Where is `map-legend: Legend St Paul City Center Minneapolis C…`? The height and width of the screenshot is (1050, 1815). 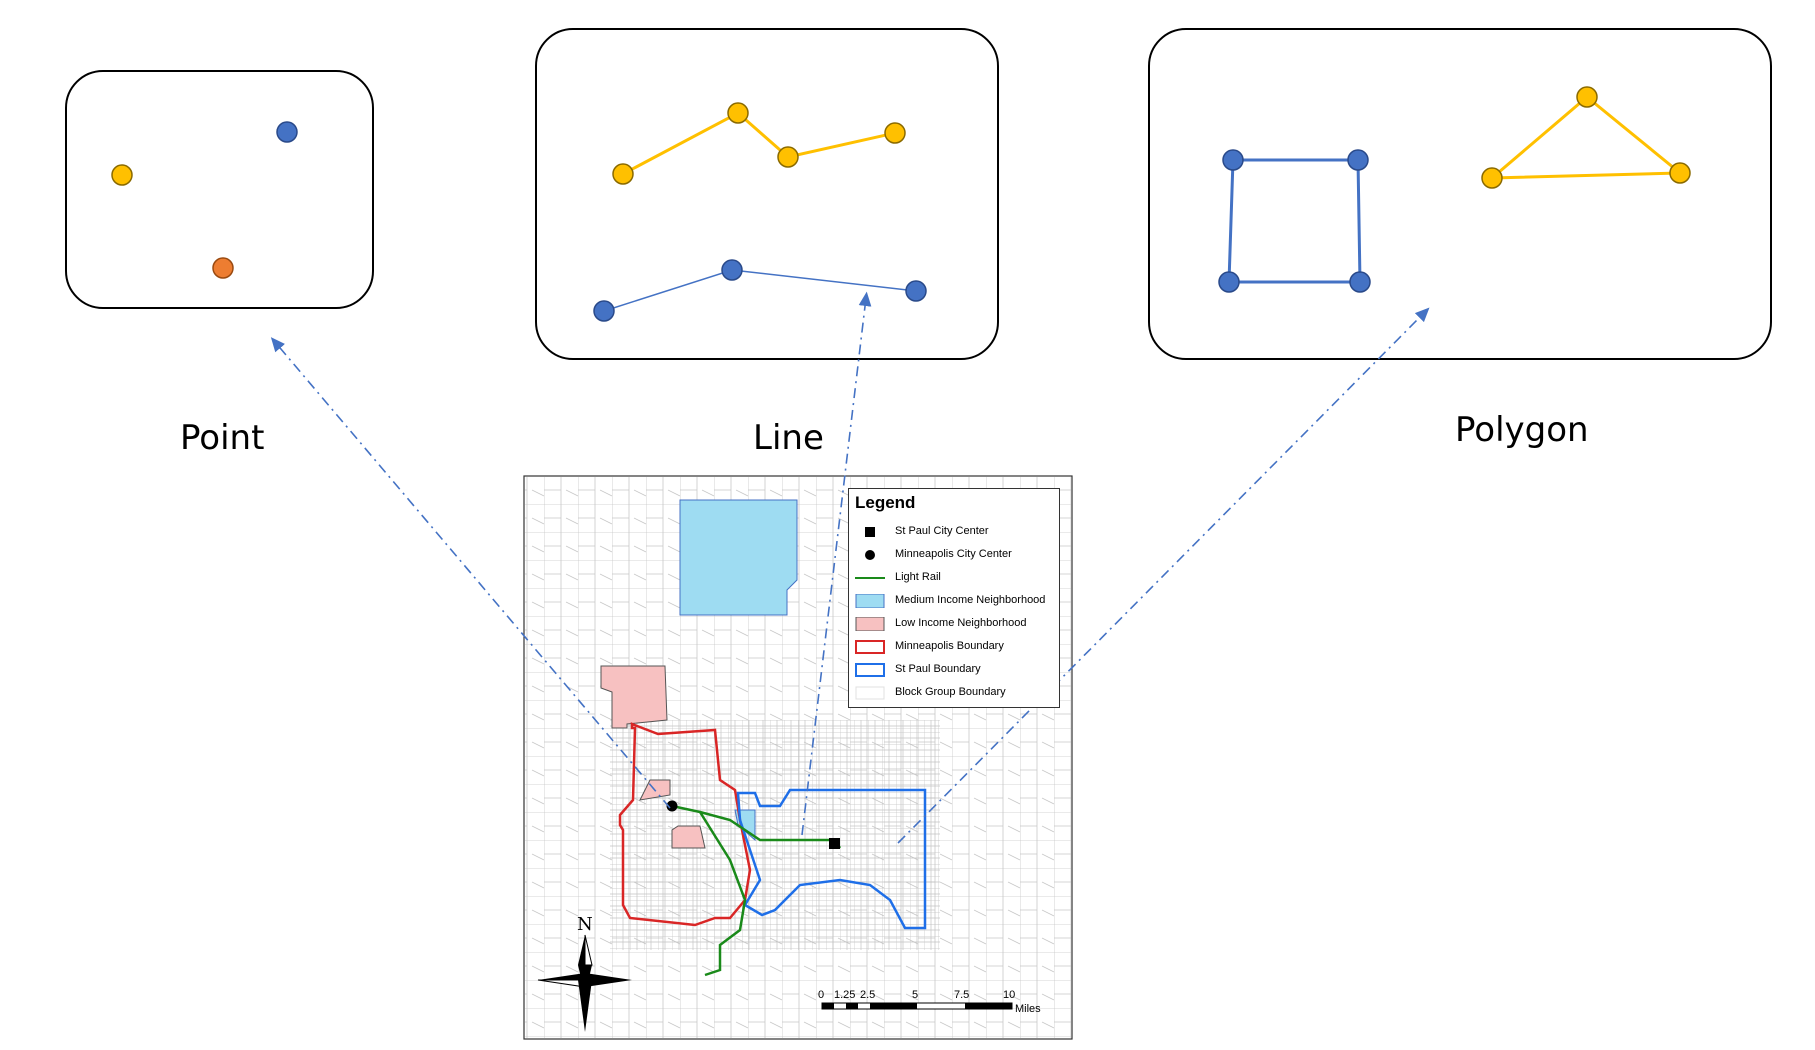 map-legend: Legend St Paul City Center Minneapolis C… is located at coordinates (954, 598).